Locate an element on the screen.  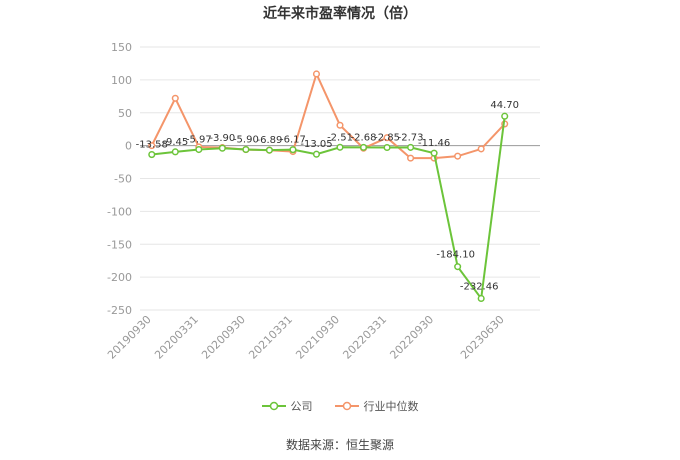
legend-label: 公司 is located at coordinates (301, 406).